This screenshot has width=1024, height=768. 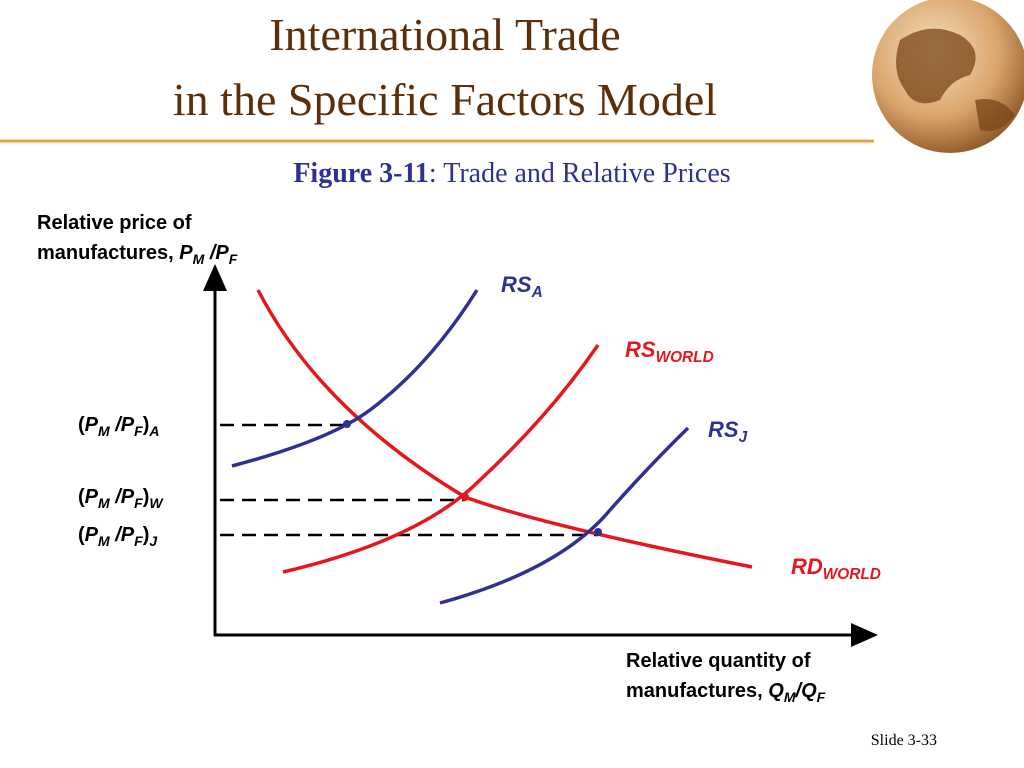 I want to click on curve-label: RSJ, so click(x=728, y=431).